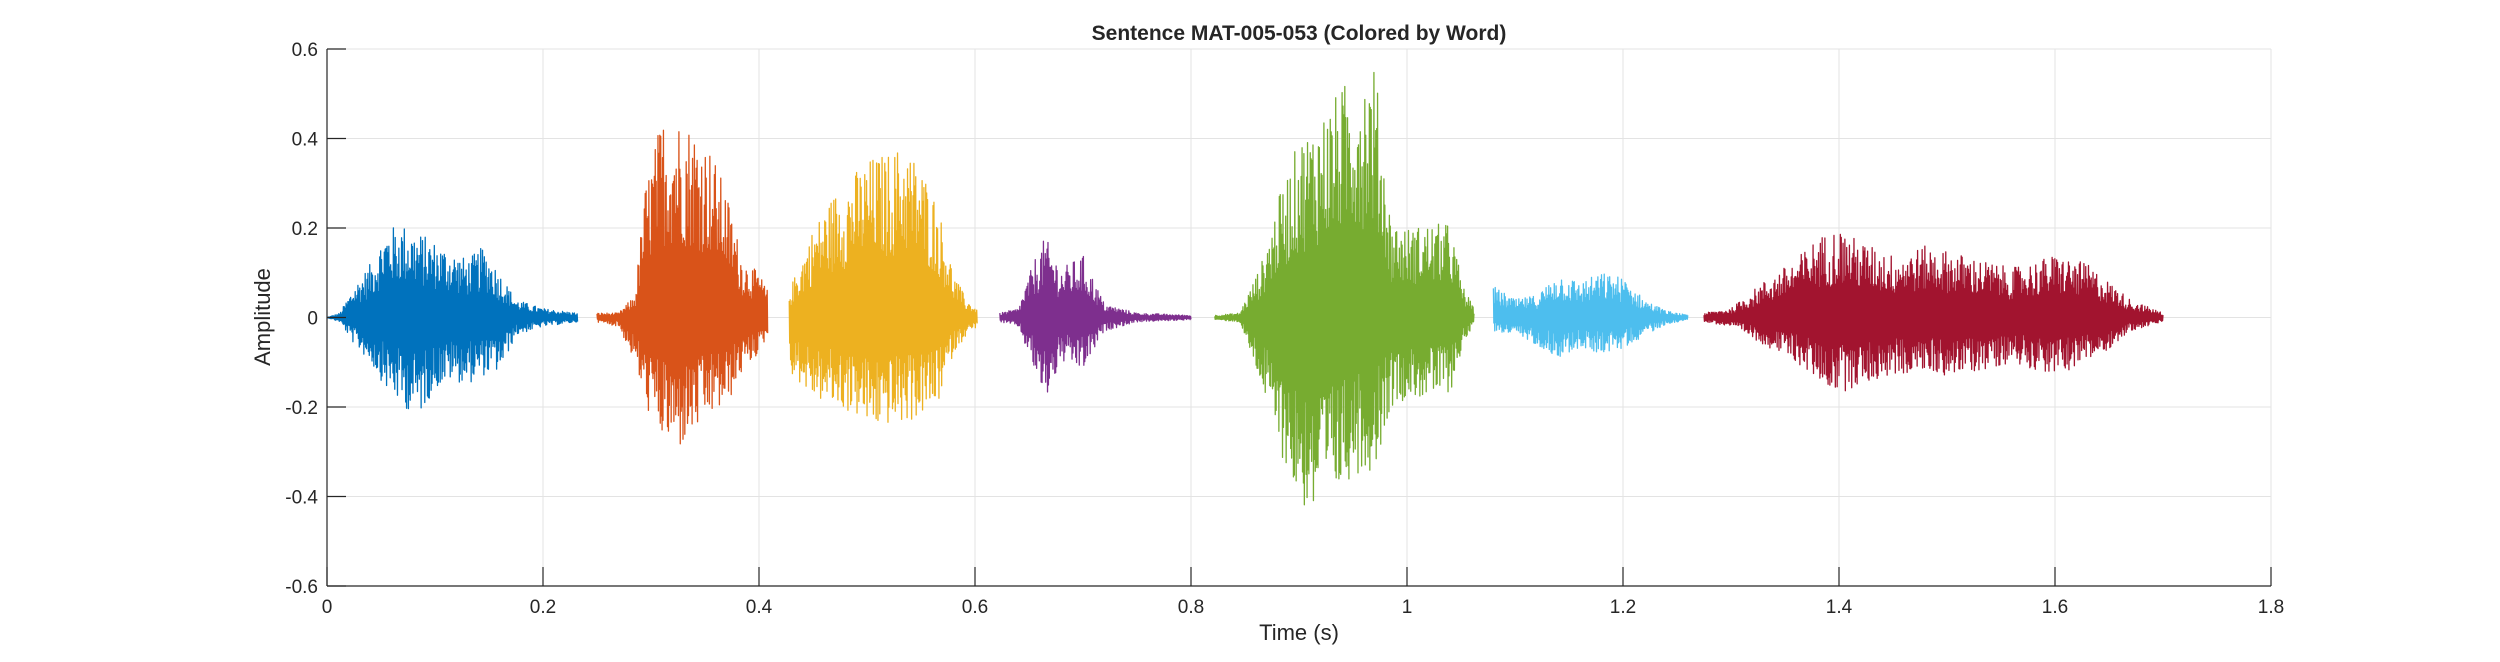 The image size is (2500, 662). What do you see at coordinates (301, 319) in the screenshot?
I see `y-tick-labels: 0.6 0.4 0.2 0 -0.2 -0.4 -0.6` at bounding box center [301, 319].